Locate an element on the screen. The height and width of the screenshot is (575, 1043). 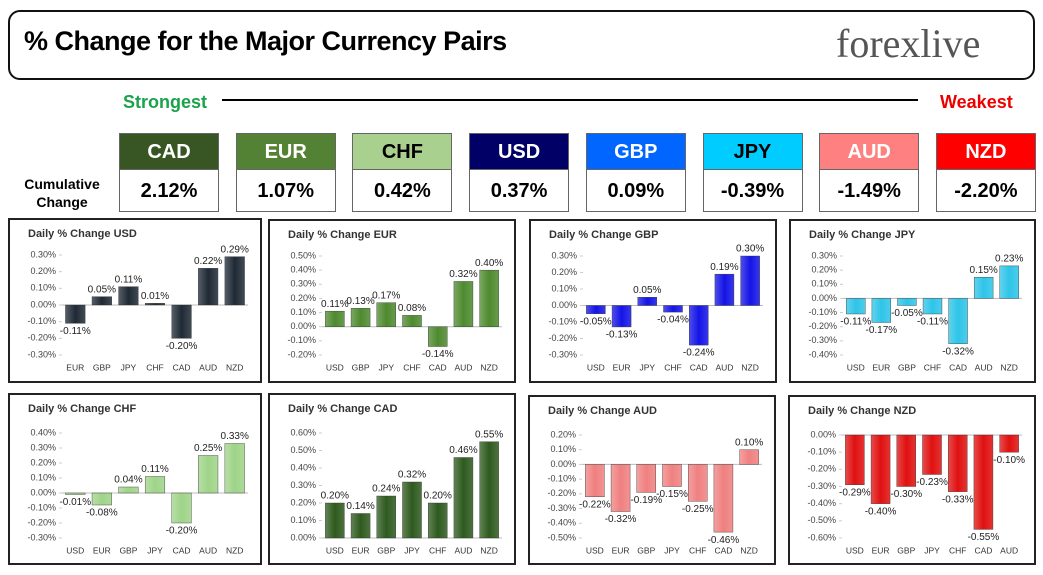
currency-value: 2.12% is located at coordinates (169, 191).